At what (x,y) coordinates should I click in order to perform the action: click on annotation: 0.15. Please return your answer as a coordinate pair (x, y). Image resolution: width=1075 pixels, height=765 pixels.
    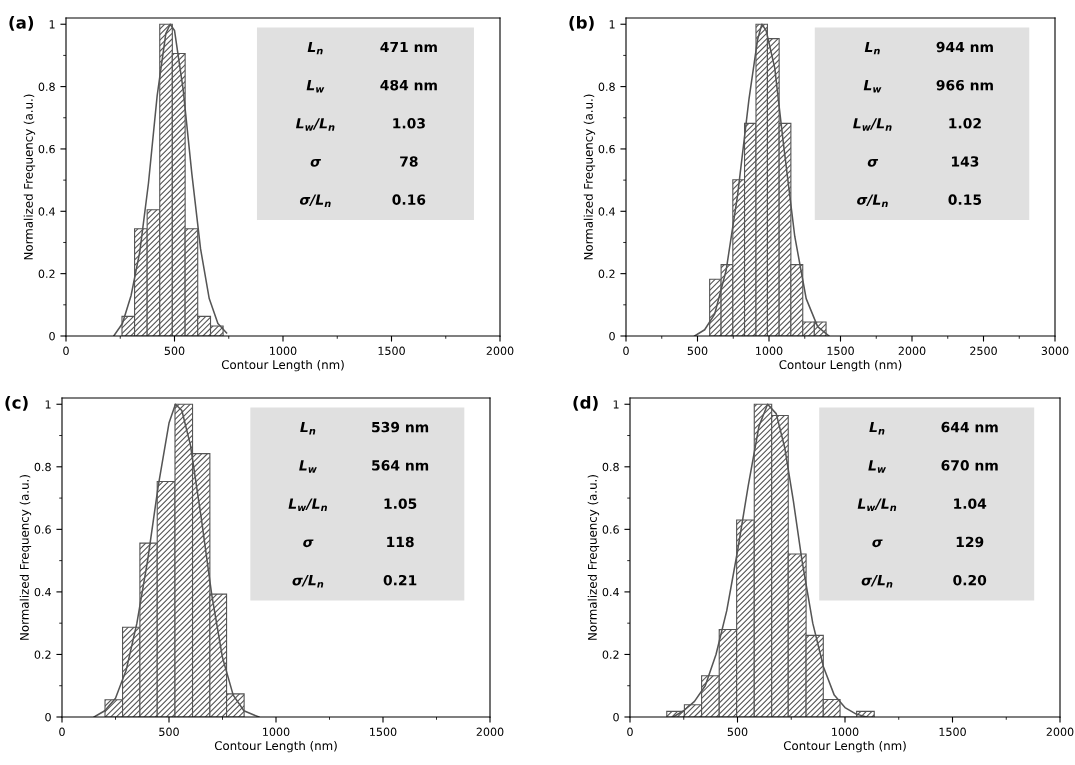
    Looking at the image, I should click on (965, 199).